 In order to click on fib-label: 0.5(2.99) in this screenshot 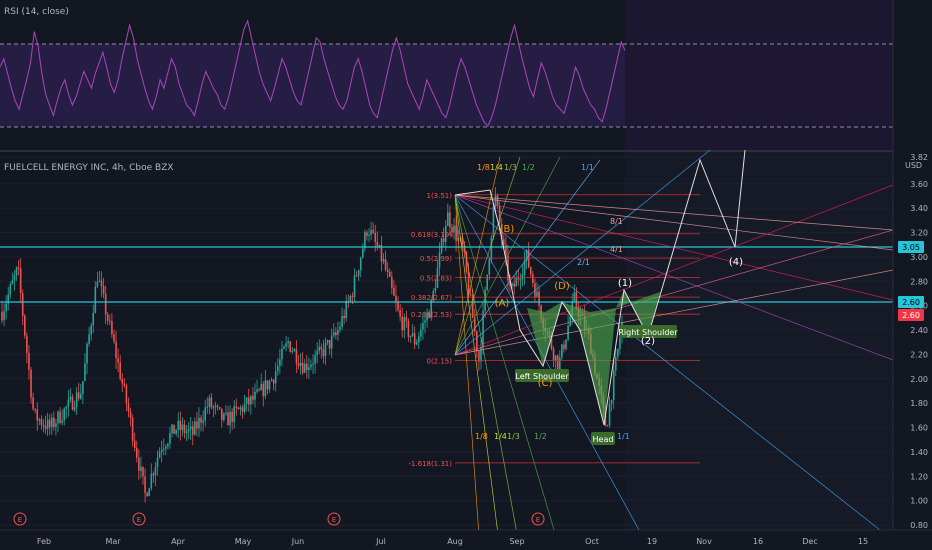, I will do `click(436, 259)`.